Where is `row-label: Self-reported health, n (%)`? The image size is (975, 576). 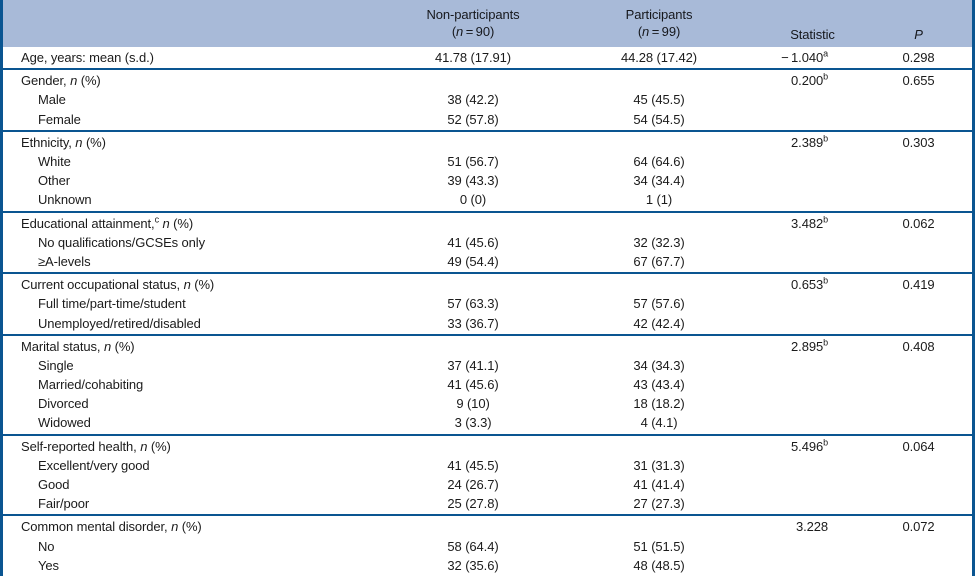 row-label: Self-reported health, n (%) is located at coordinates (96, 446).